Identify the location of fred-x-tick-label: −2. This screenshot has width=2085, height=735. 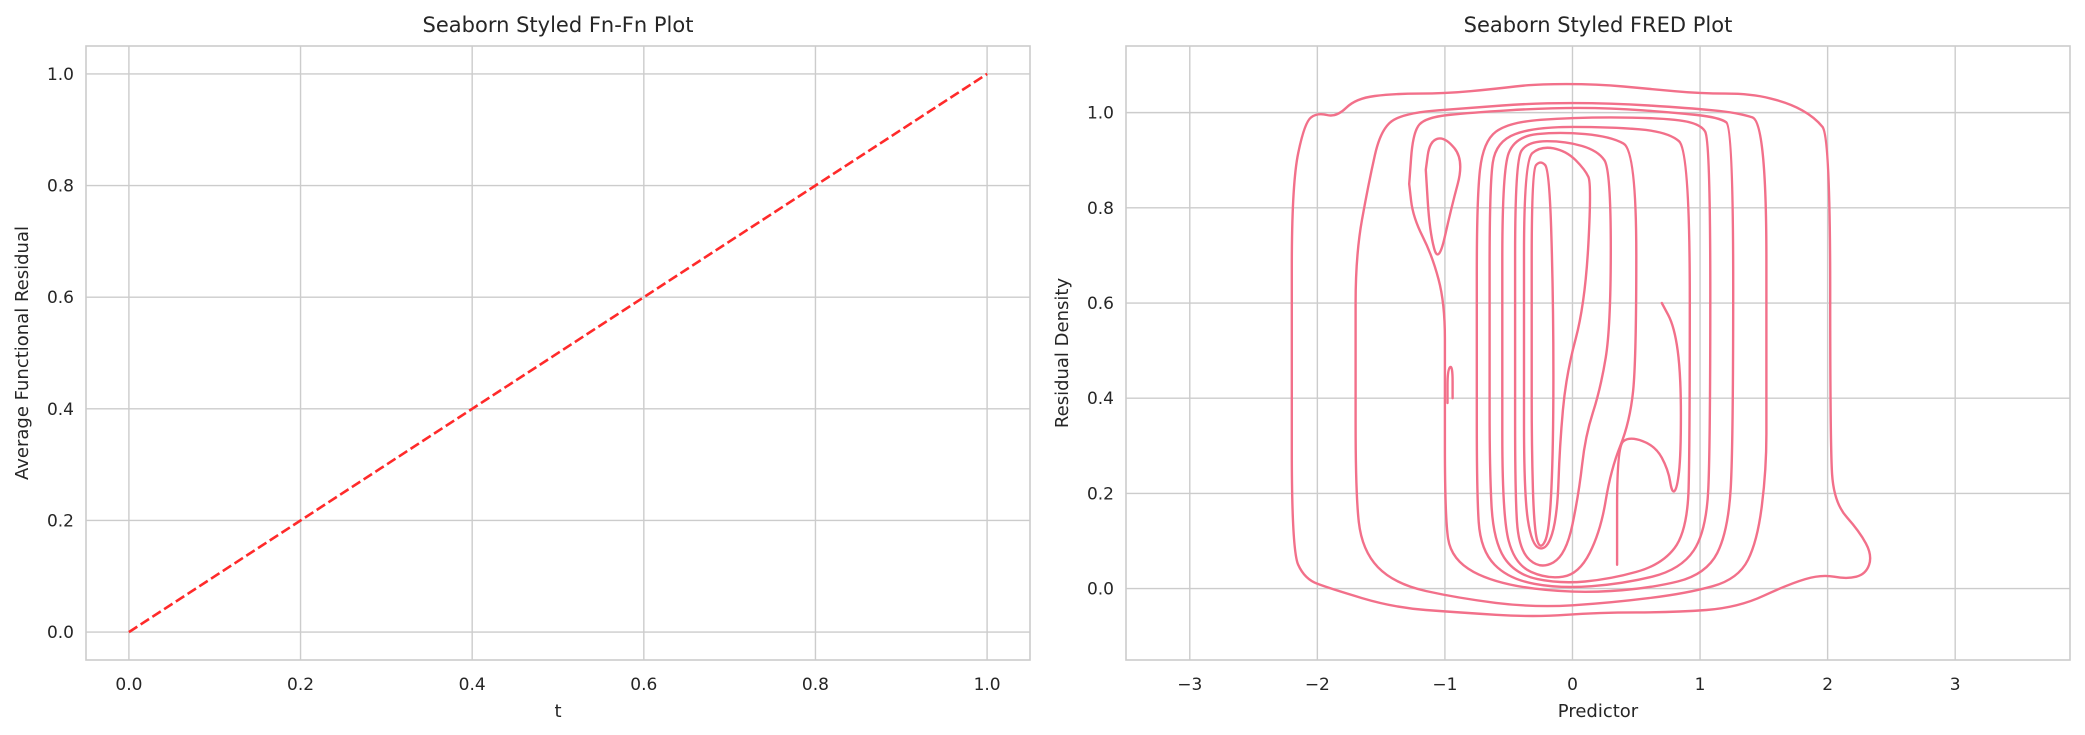
(1317, 685).